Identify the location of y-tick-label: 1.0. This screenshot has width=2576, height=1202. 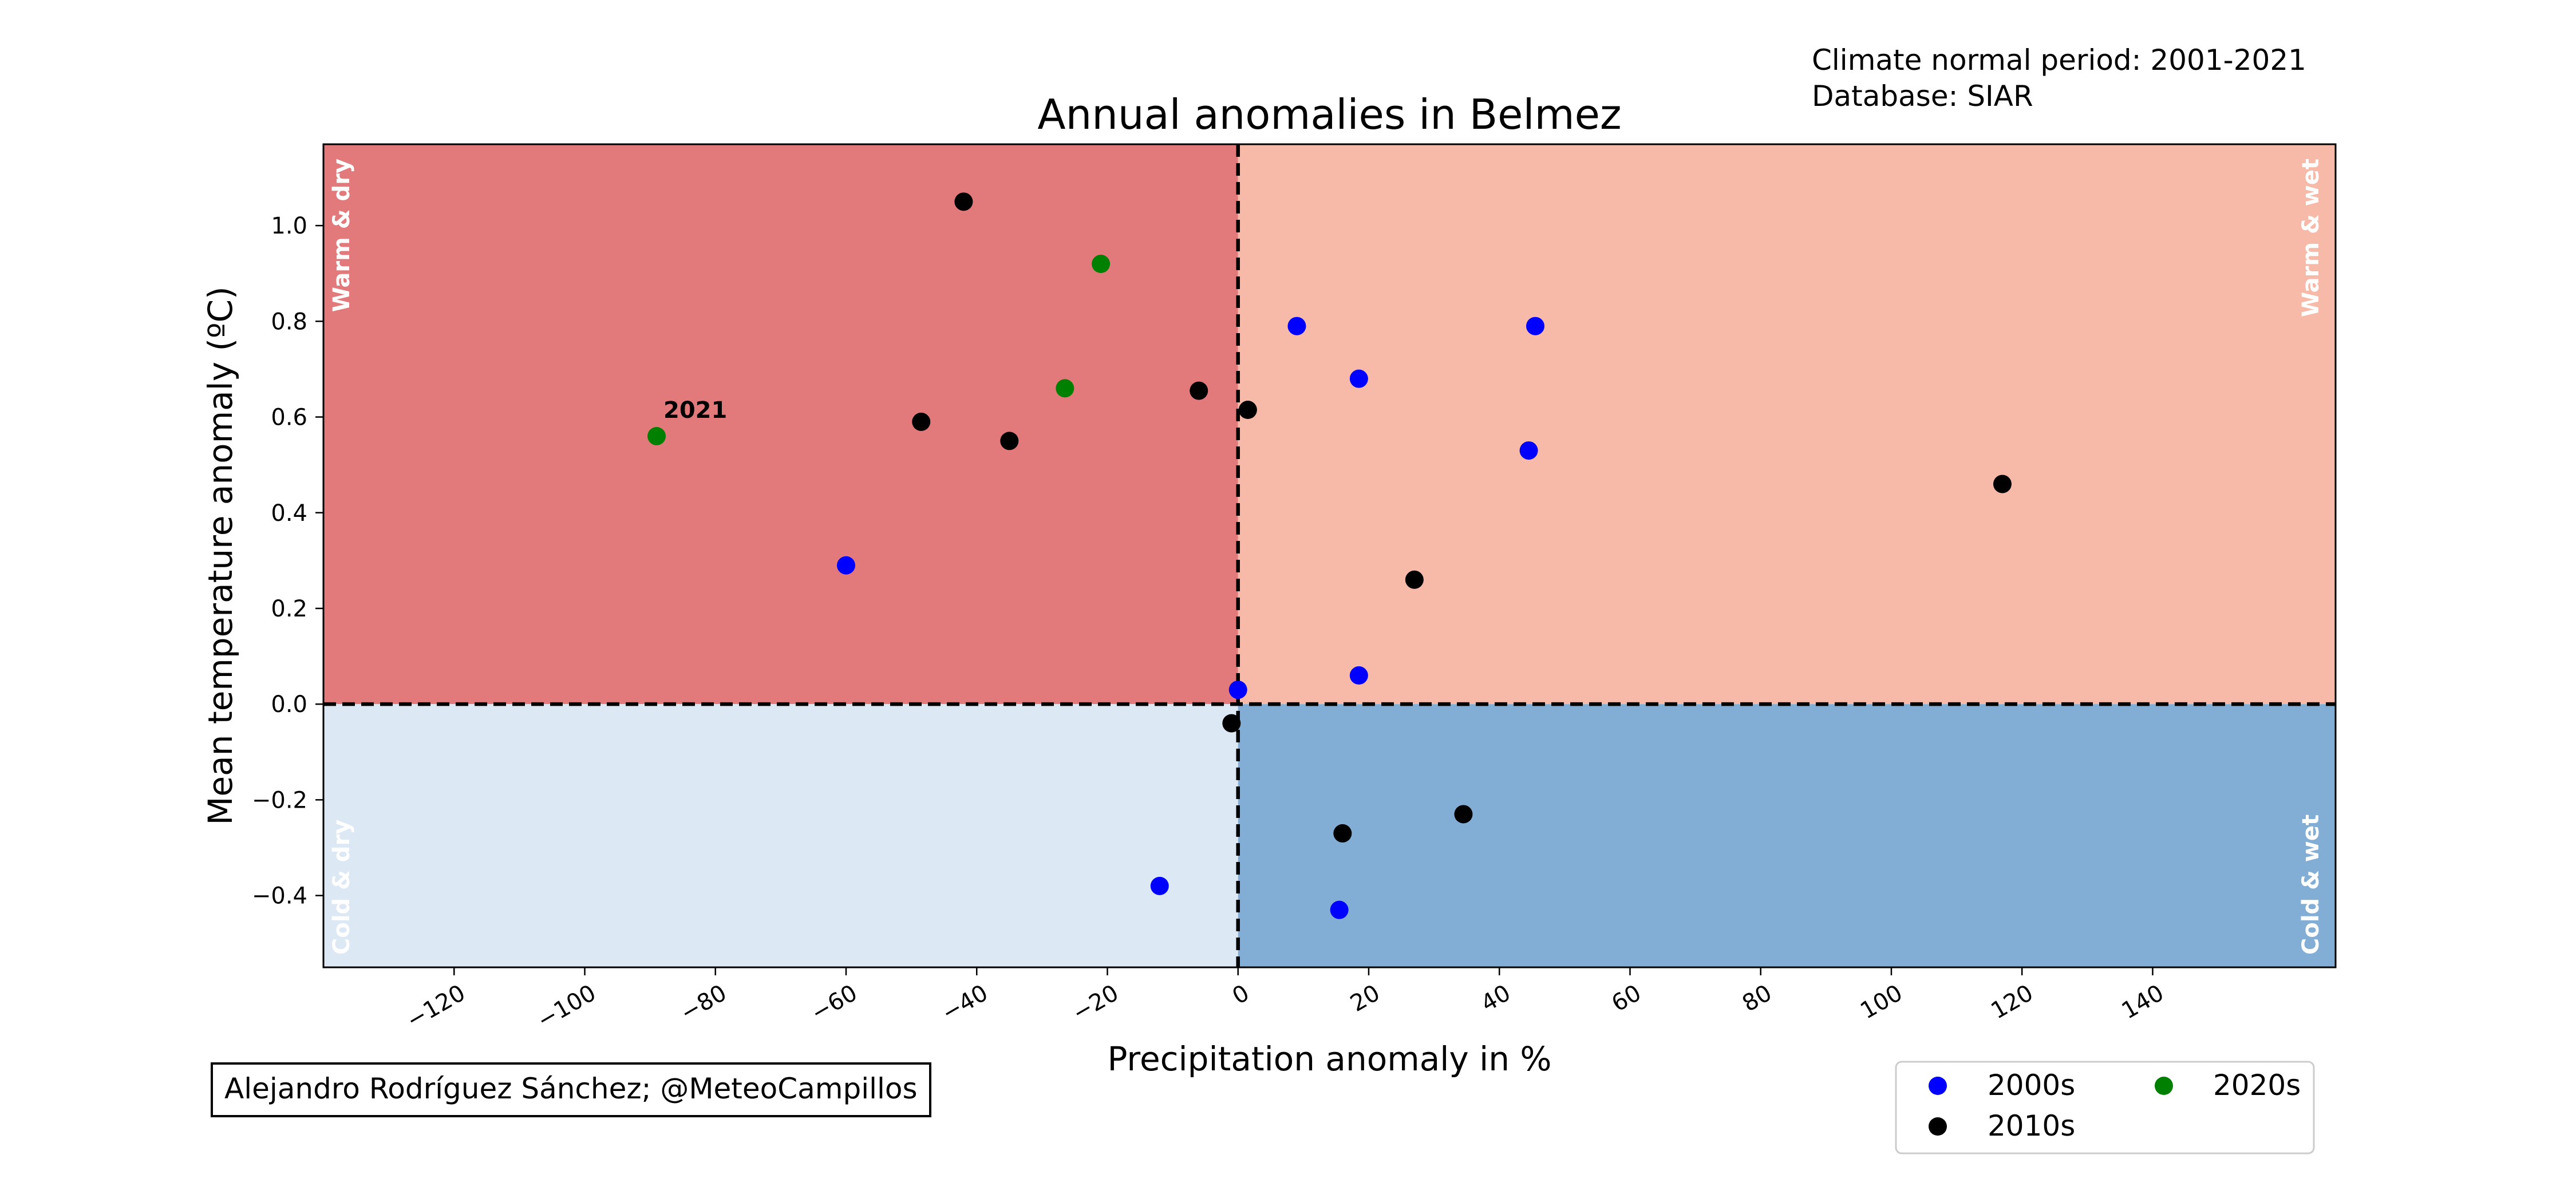
(289, 226).